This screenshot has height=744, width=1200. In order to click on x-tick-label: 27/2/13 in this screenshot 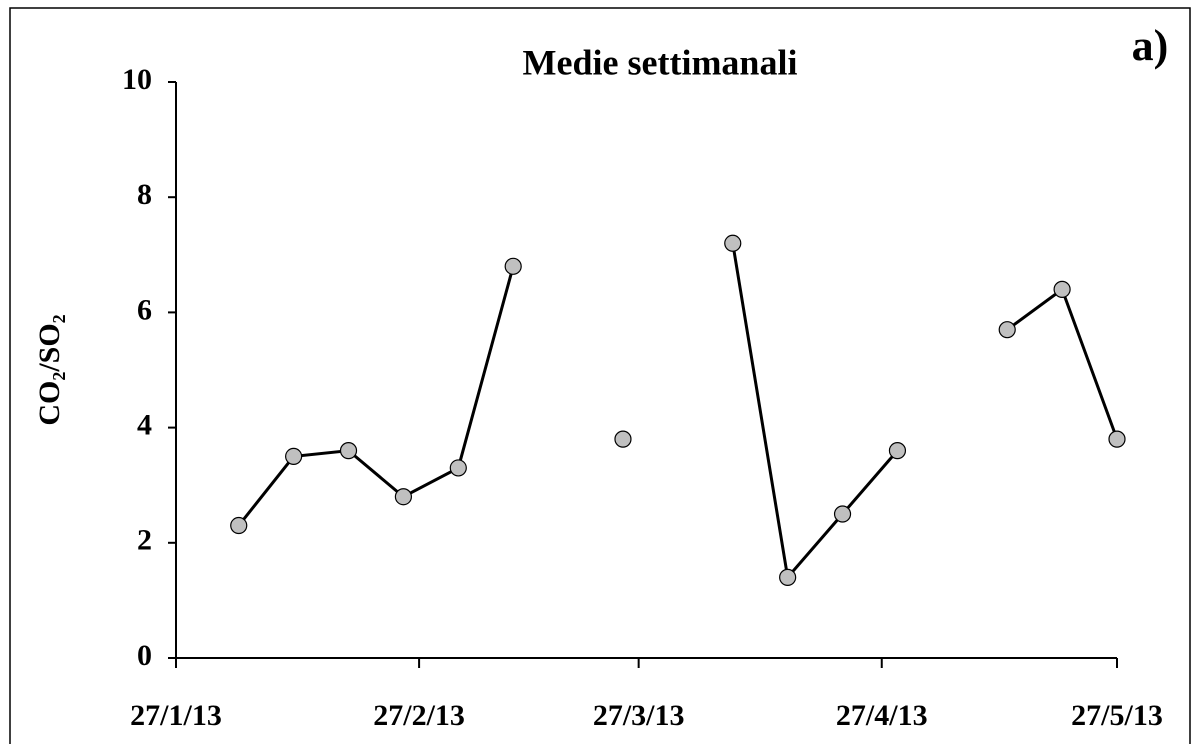, I will do `click(419, 715)`.